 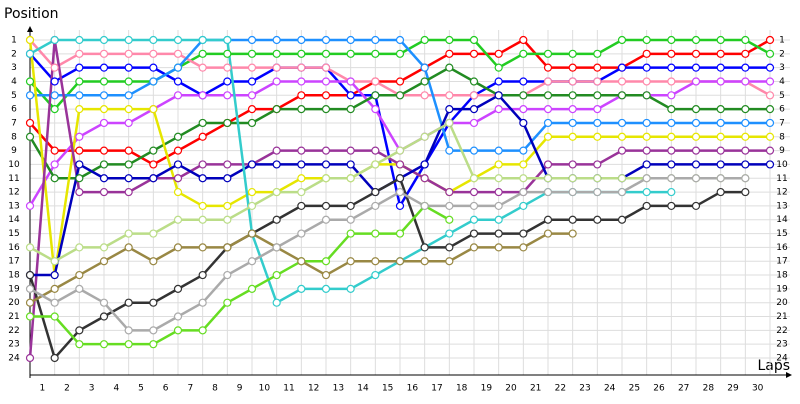 What do you see at coordinates (13, 179) in the screenshot?
I see `y-tick-label: 11` at bounding box center [13, 179].